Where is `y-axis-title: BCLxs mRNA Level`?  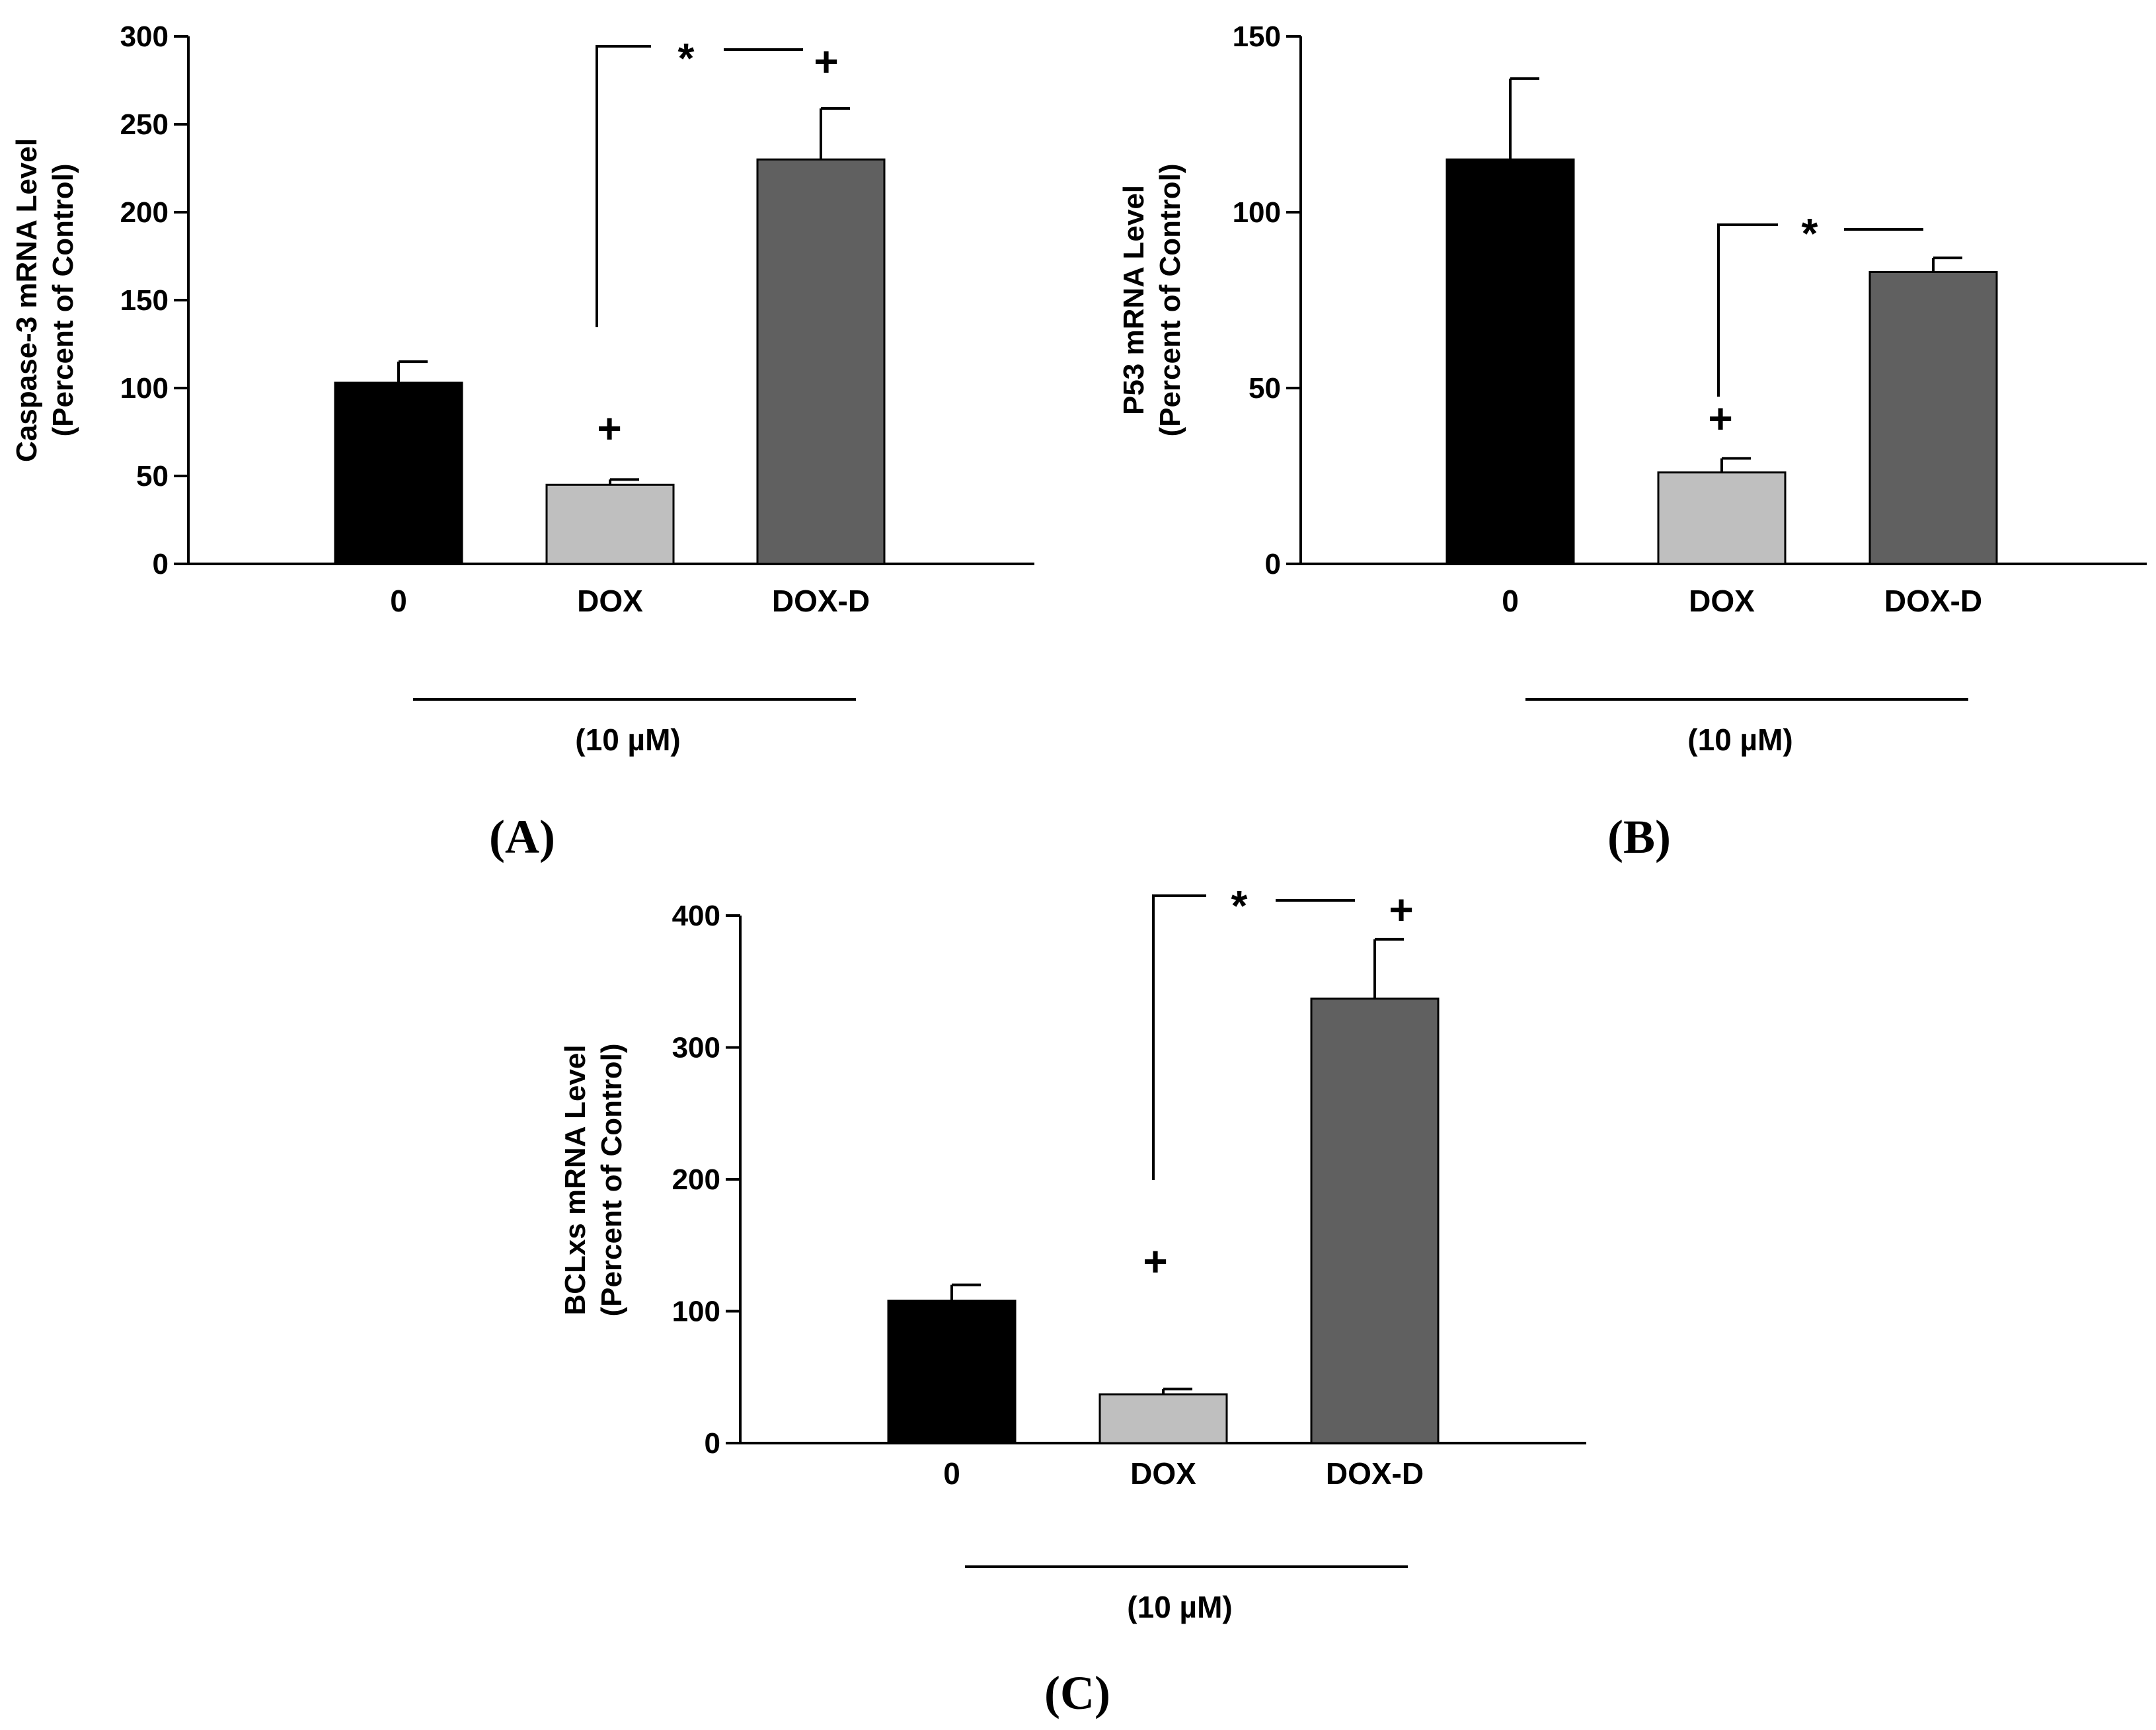 y-axis-title: BCLxs mRNA Level is located at coordinates (575, 1179).